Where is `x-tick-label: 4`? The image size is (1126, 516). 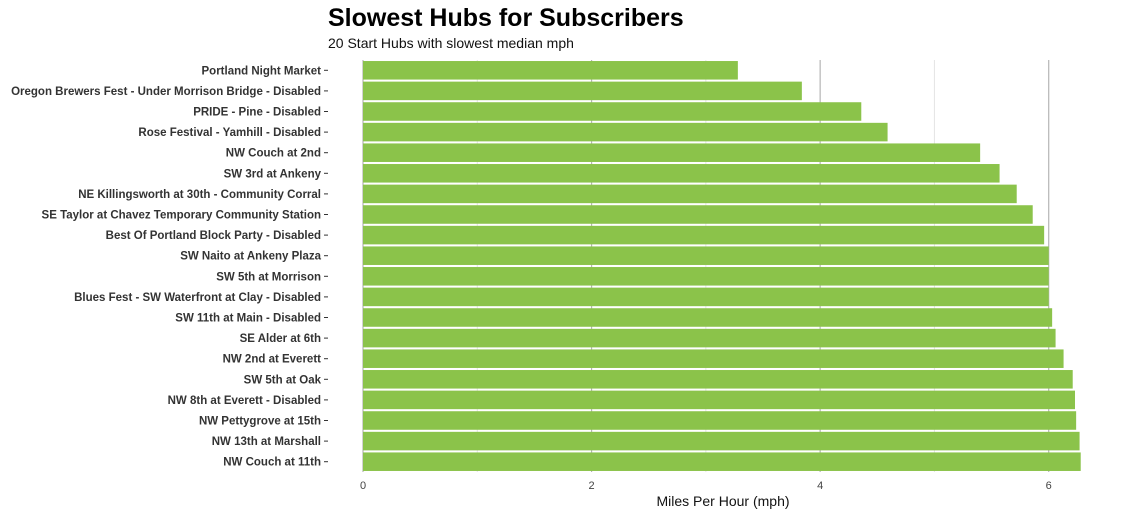
x-tick-label: 4 is located at coordinates (820, 486).